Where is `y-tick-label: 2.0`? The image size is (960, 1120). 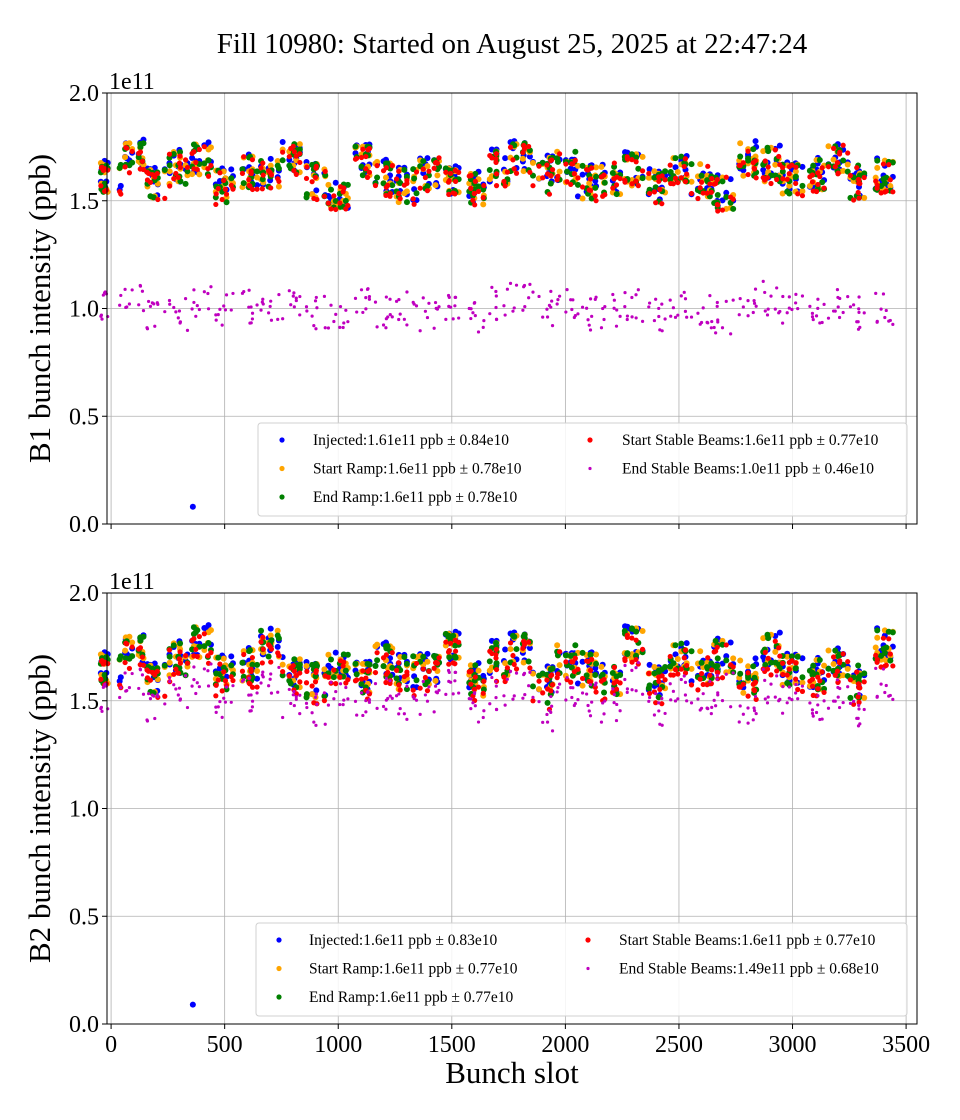 y-tick-label: 2.0 is located at coordinates (84, 94).